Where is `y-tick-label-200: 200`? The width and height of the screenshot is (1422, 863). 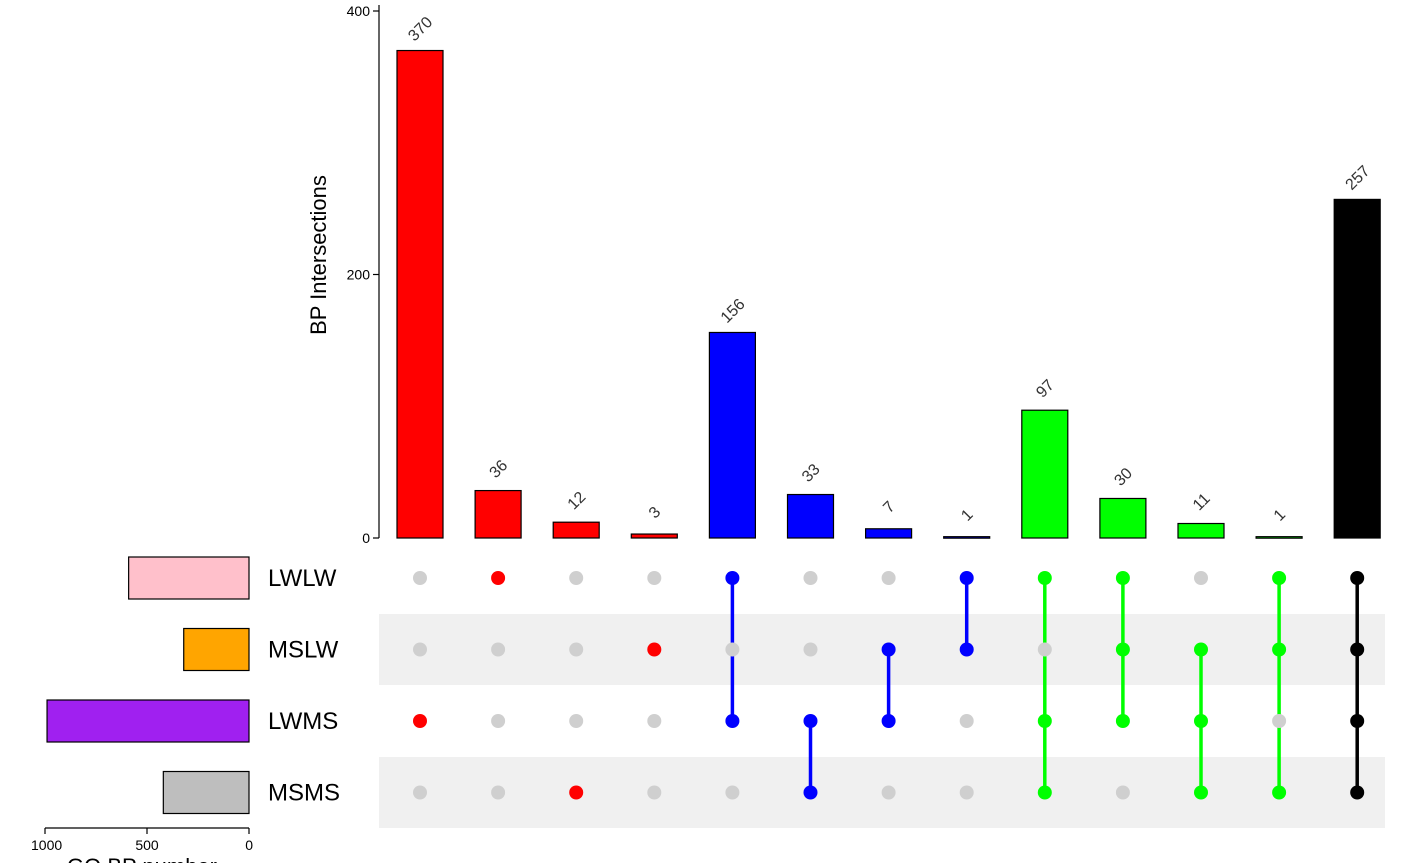 y-tick-label-200: 200 is located at coordinates (359, 275).